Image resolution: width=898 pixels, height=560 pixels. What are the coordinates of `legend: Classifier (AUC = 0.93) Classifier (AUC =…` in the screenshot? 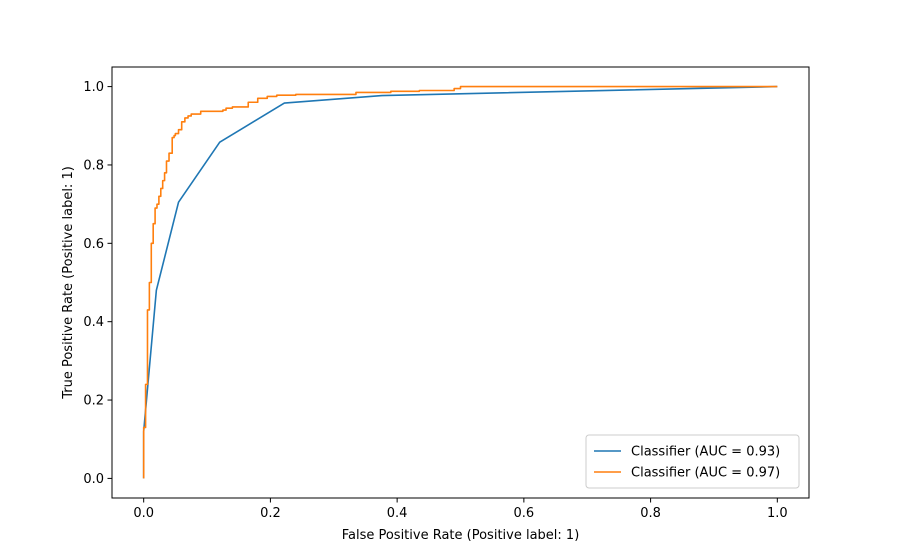 It's located at (692, 461).